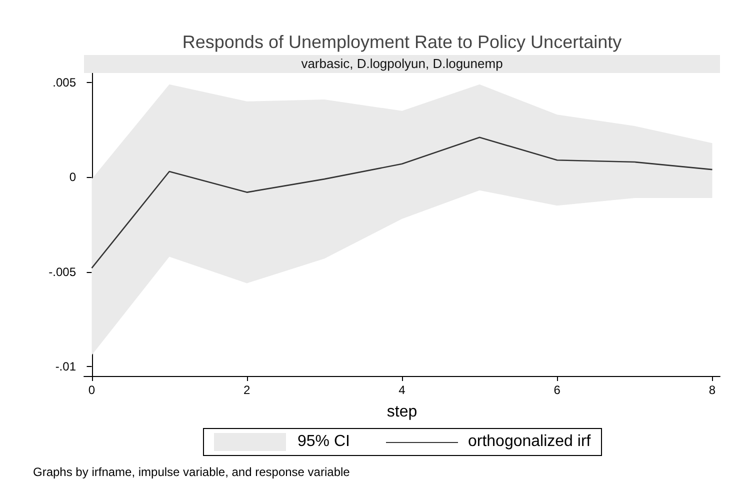 The height and width of the screenshot is (502, 736). Describe the element at coordinates (191, 472) in the screenshot. I see `text: Graphs by irfname, impulse variable, and response variable` at that location.